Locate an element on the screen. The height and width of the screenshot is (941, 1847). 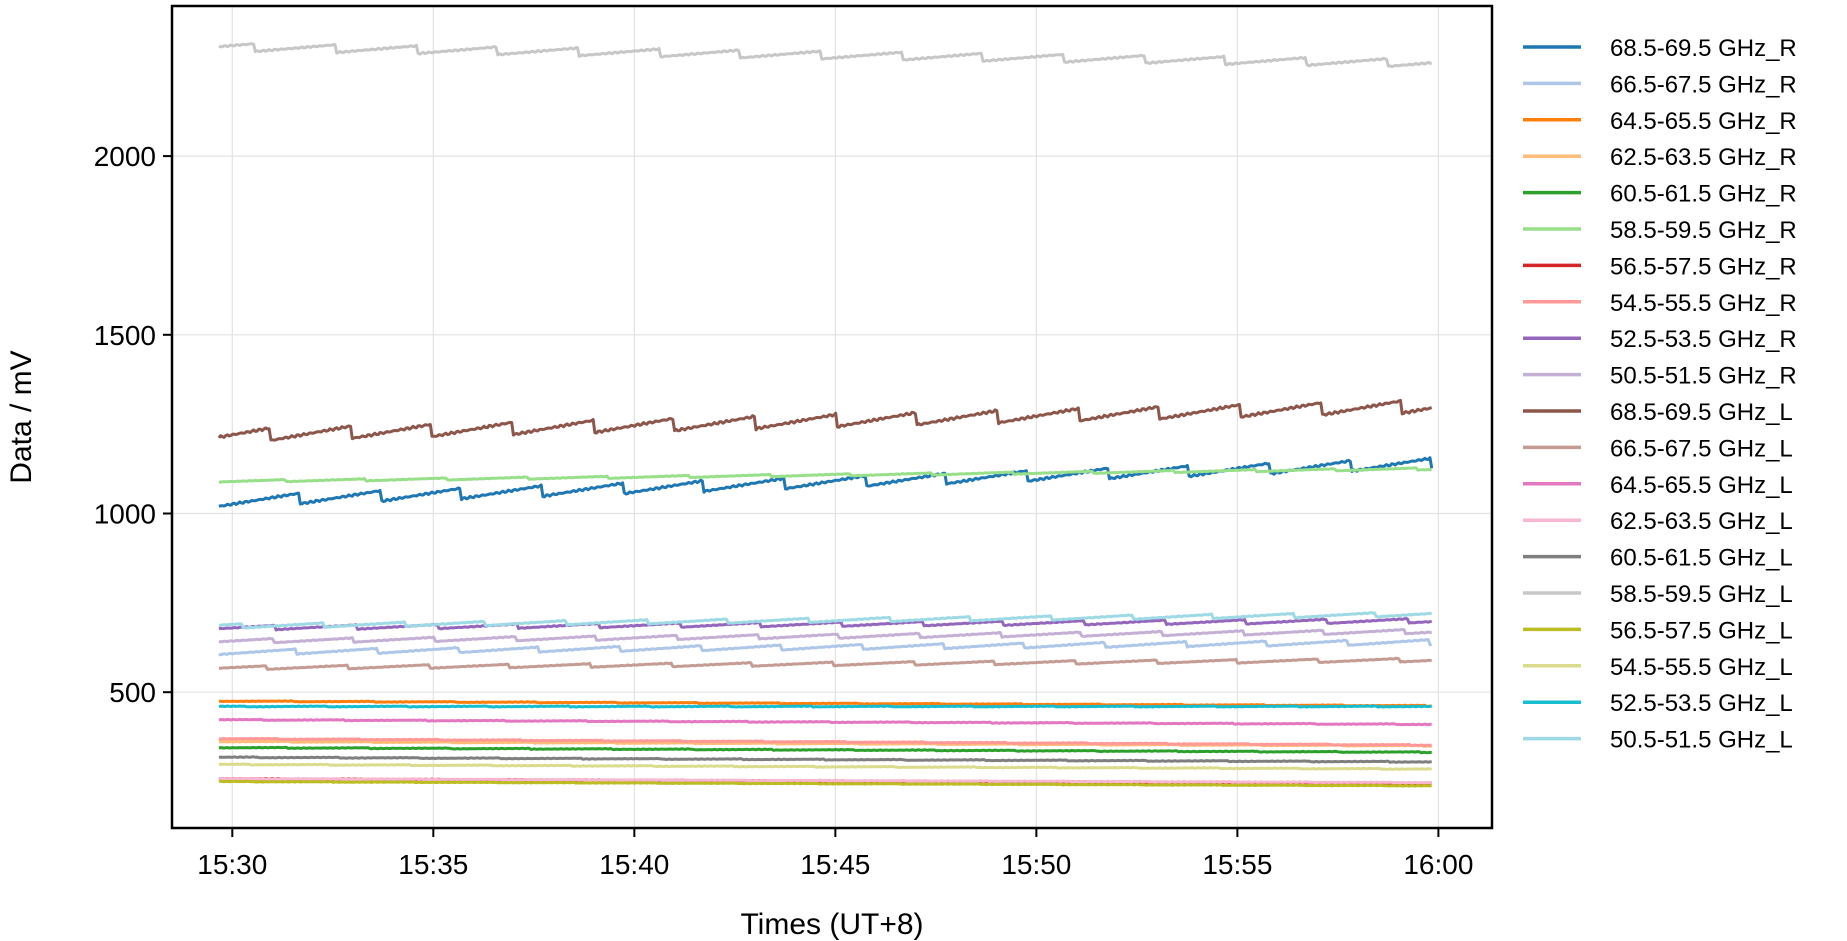
y-tick-label: 1000 is located at coordinates (125, 513).